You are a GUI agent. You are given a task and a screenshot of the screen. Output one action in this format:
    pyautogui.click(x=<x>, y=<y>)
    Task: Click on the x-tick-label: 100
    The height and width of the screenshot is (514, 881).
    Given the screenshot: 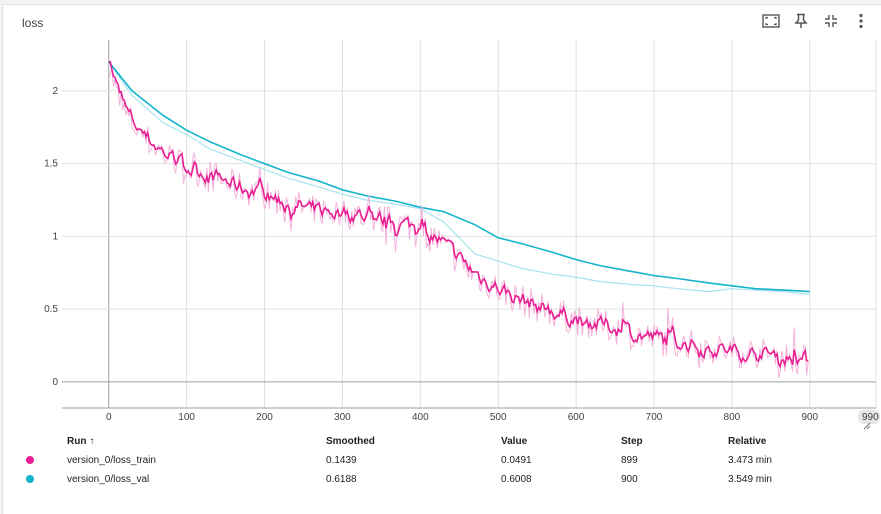 What is the action you would take?
    pyautogui.click(x=186, y=417)
    